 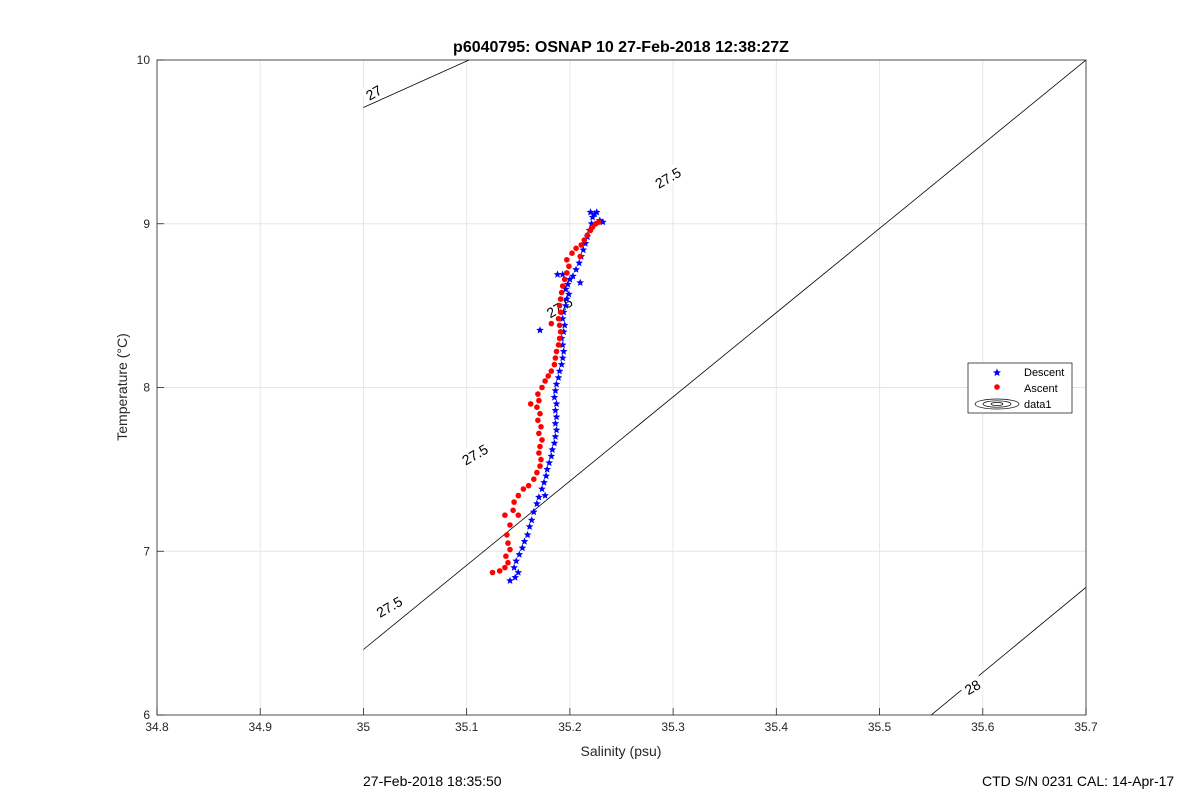 I want to click on legend: Descent Ascent data1, so click(x=1020, y=388).